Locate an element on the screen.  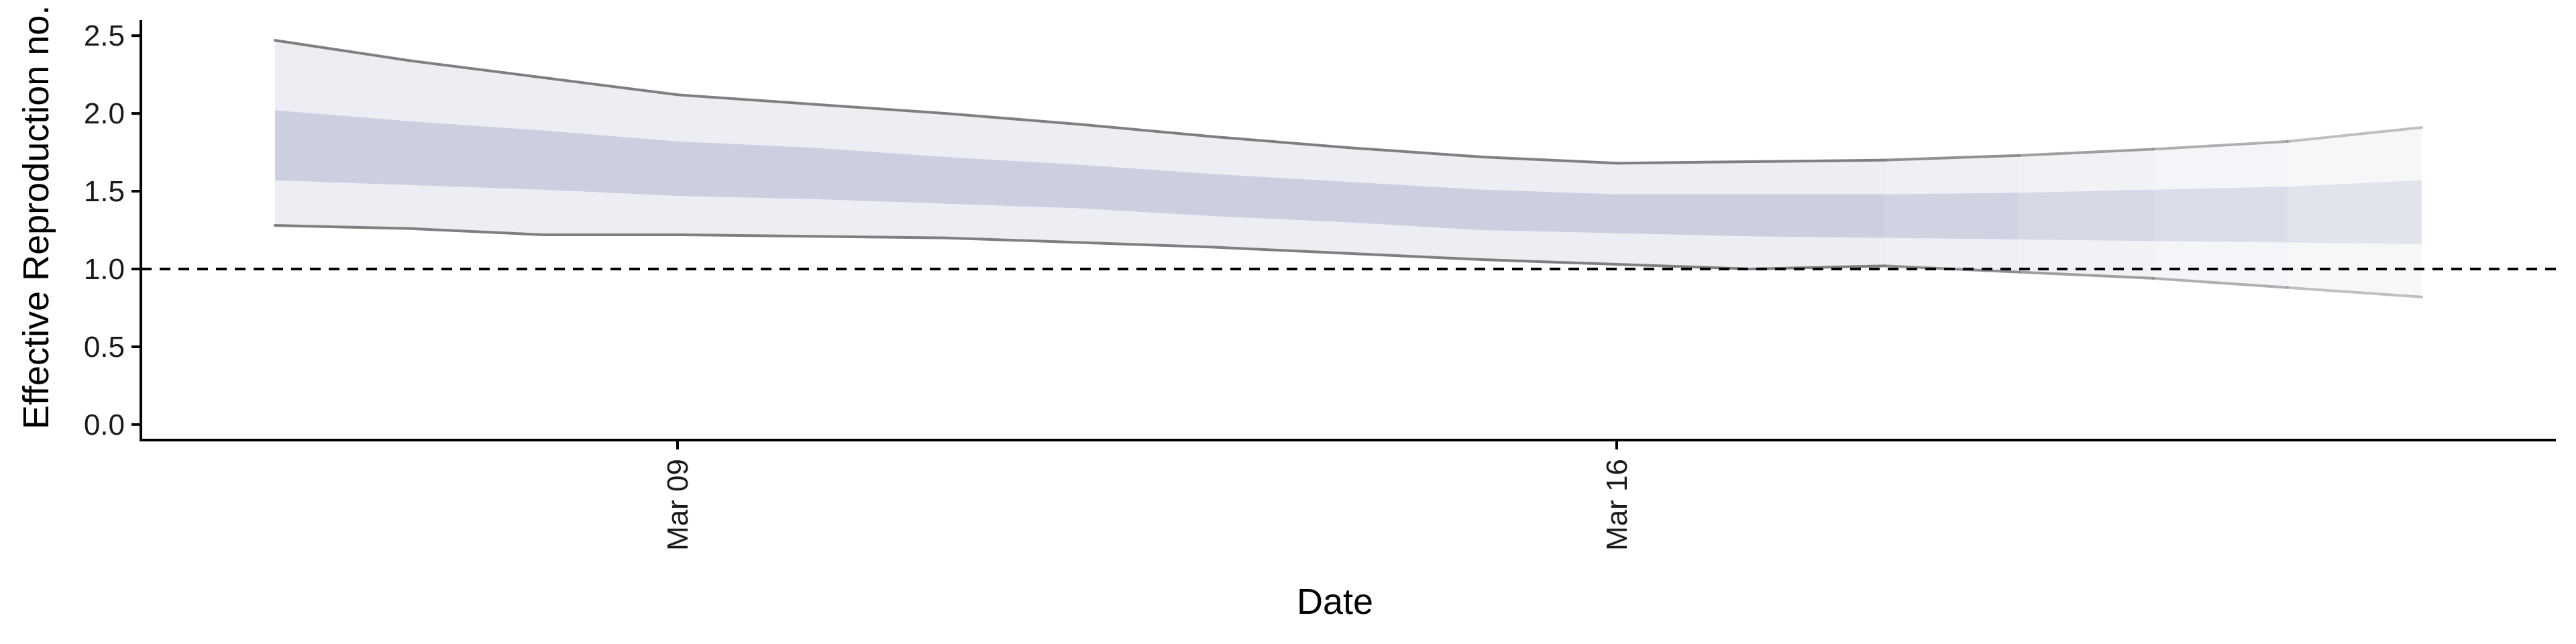
x-tick-label: Mar 09 is located at coordinates (677, 505).